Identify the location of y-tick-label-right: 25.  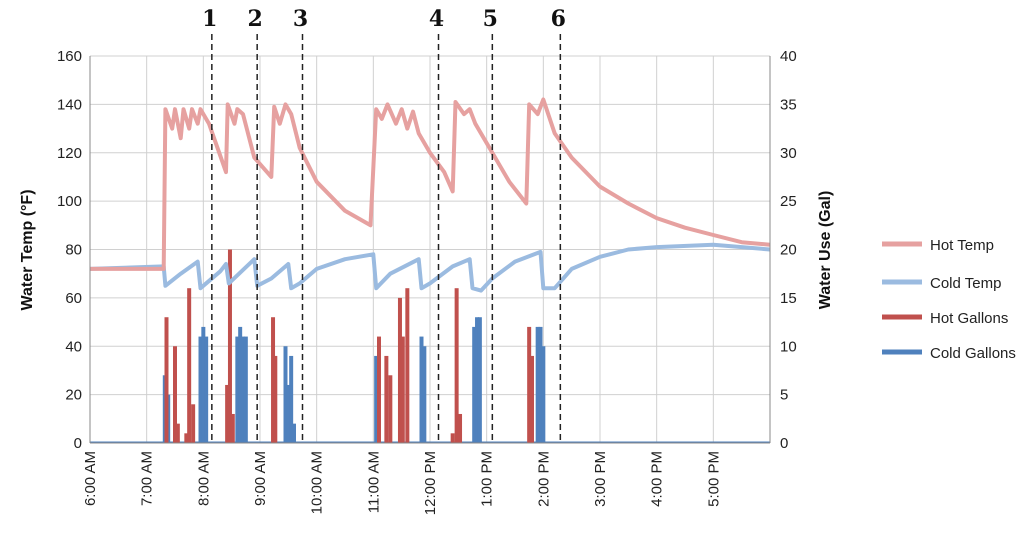
(788, 201).